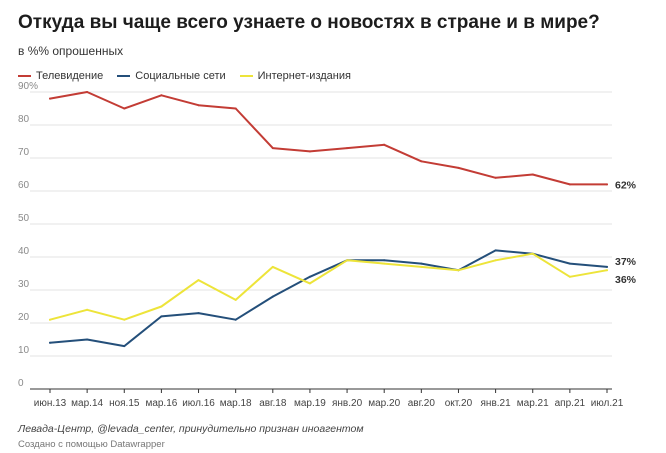 Image resolution: width=666 pixels, height=453 pixels. I want to click on y-tick-label-0: 0, so click(21, 383).